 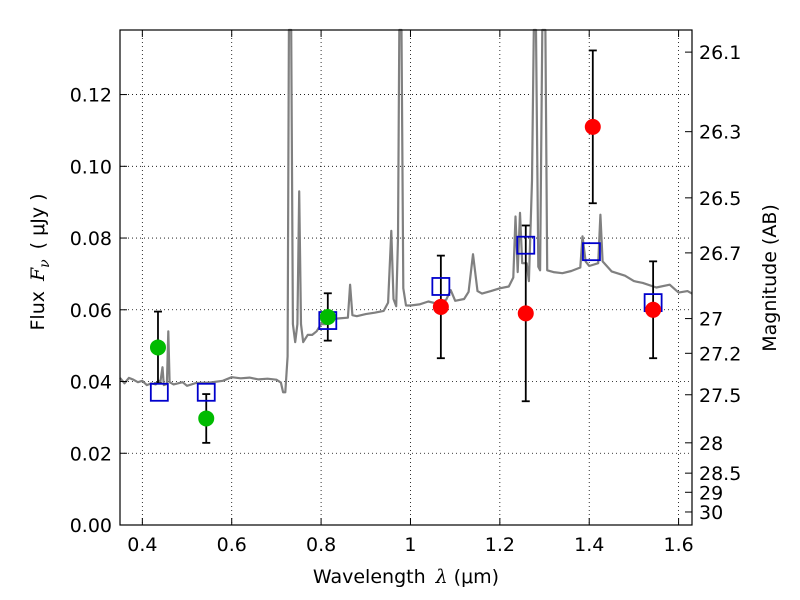 What do you see at coordinates (441, 577) in the screenshot?
I see `x-axis-symbol: λ` at bounding box center [441, 577].